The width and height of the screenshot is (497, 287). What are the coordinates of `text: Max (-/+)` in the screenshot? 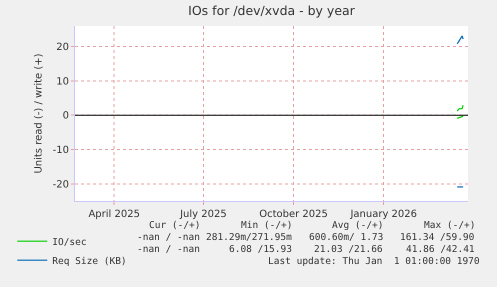 It's located at (450, 225).